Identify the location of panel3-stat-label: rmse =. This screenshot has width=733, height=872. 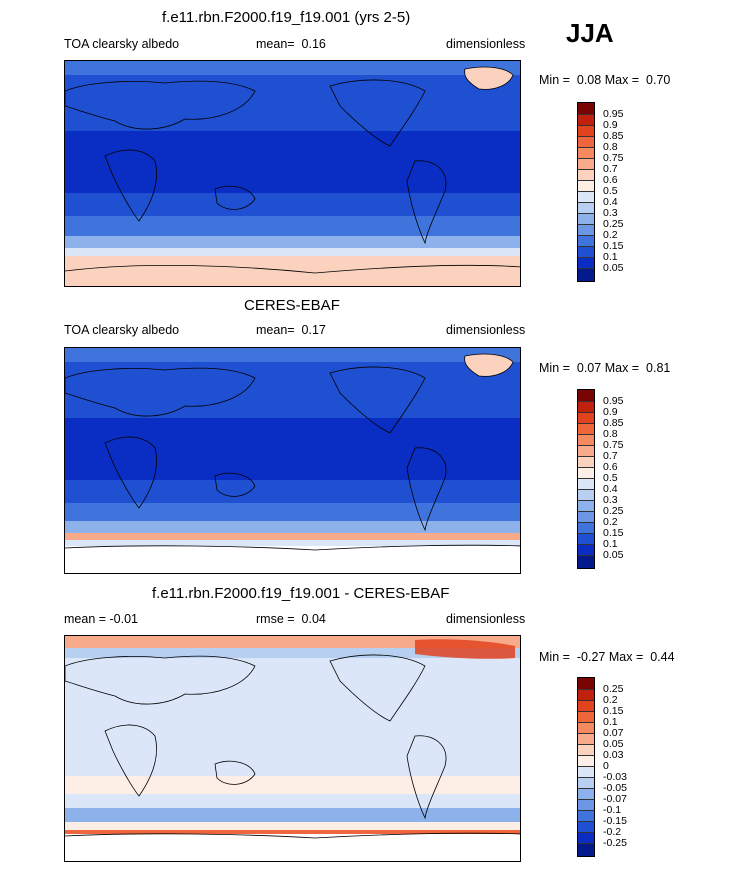
(275, 619).